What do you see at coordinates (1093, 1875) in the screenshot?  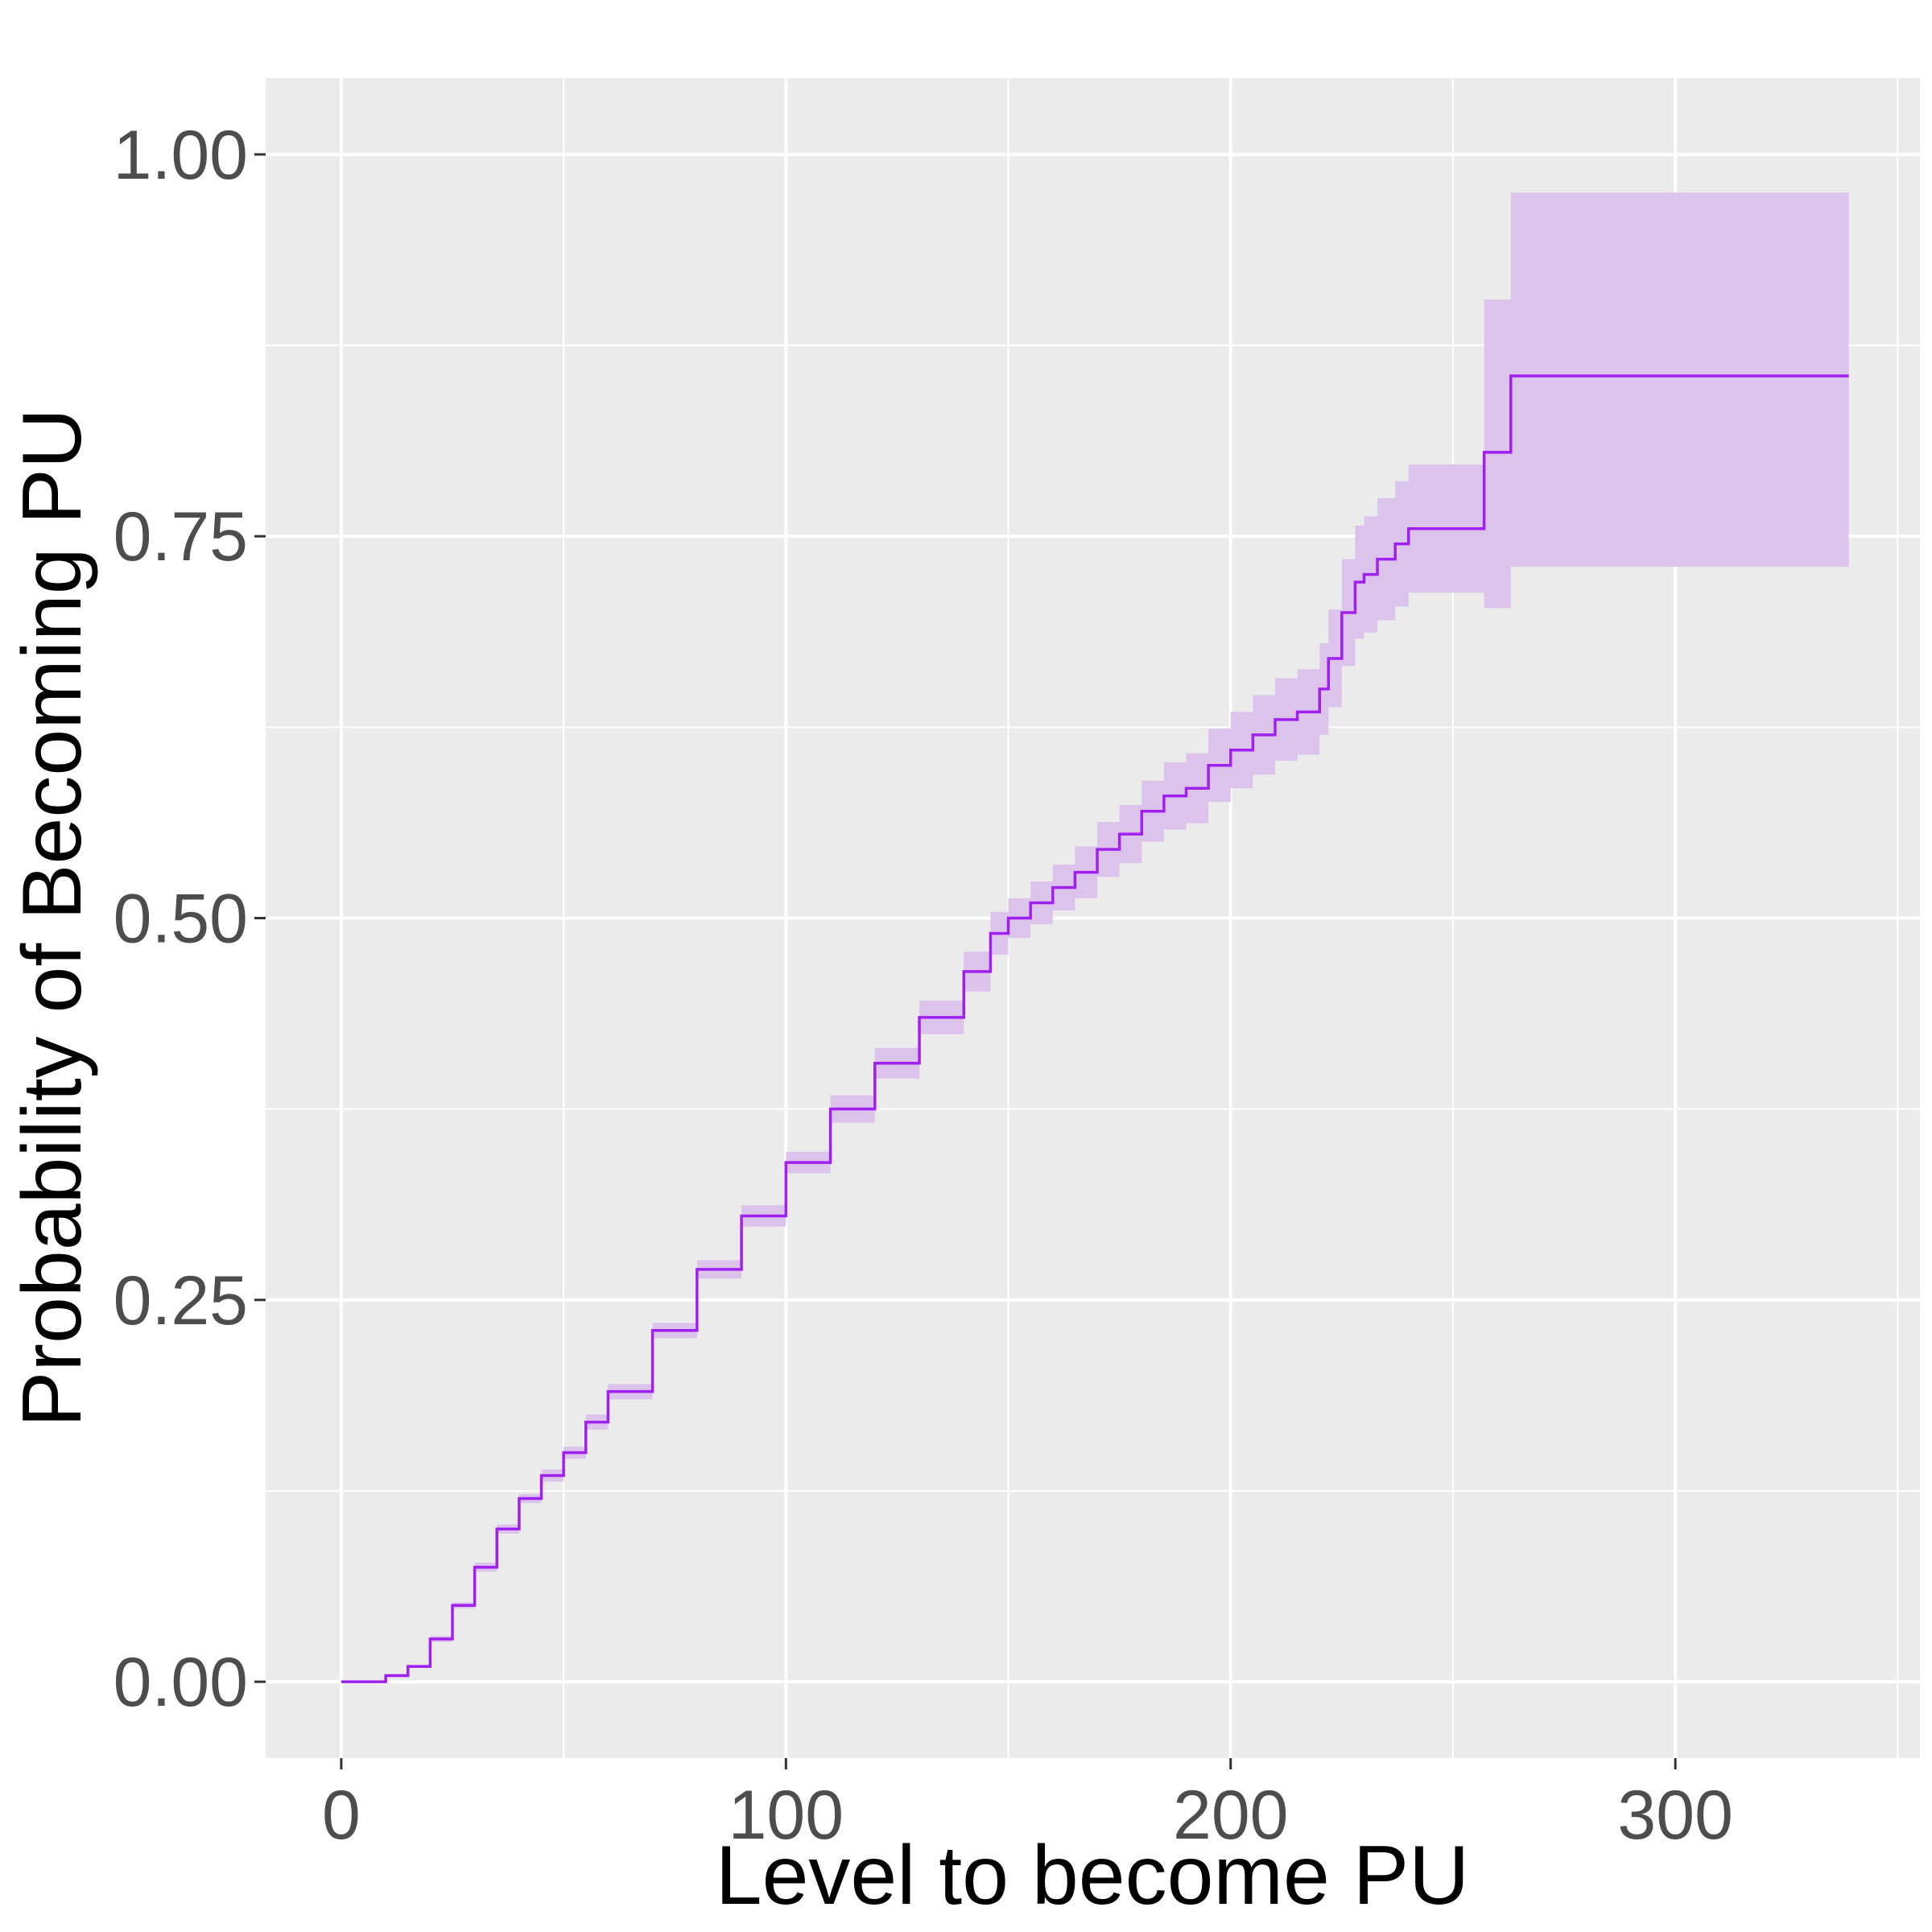 I see `x-axis-title: Level to become PU` at bounding box center [1093, 1875].